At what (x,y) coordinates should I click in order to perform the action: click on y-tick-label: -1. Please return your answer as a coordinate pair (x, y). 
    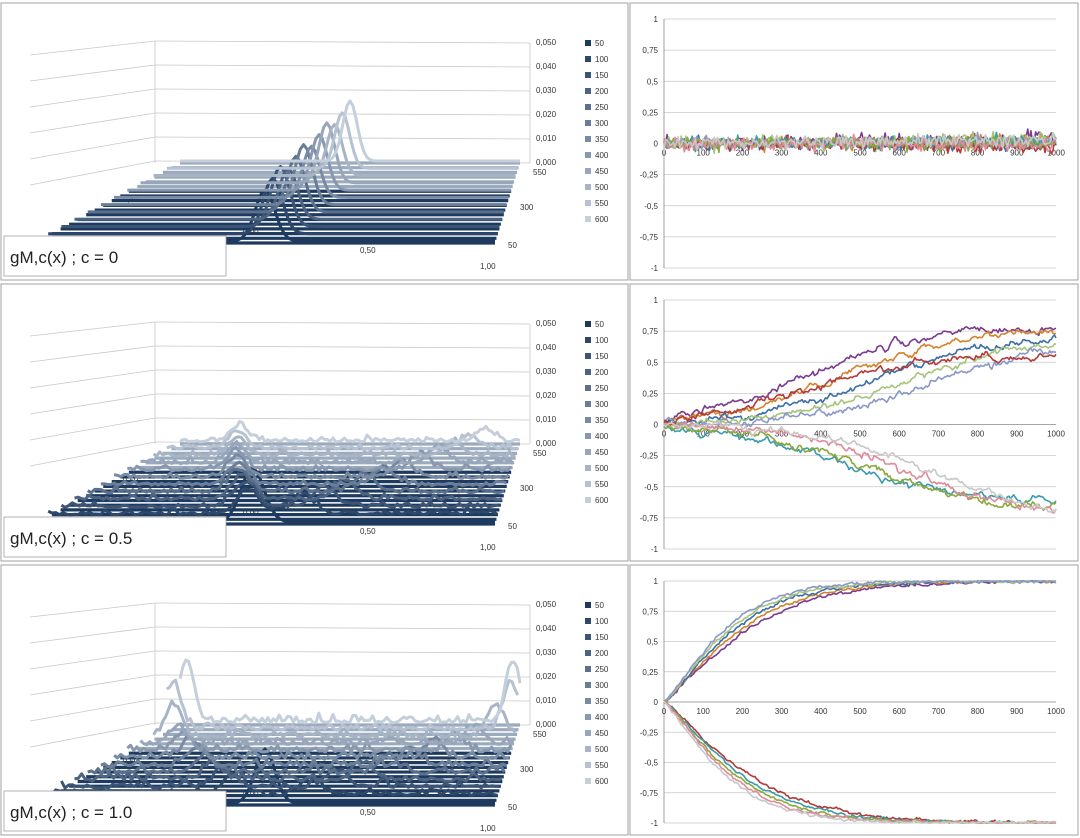
    Looking at the image, I should click on (655, 549).